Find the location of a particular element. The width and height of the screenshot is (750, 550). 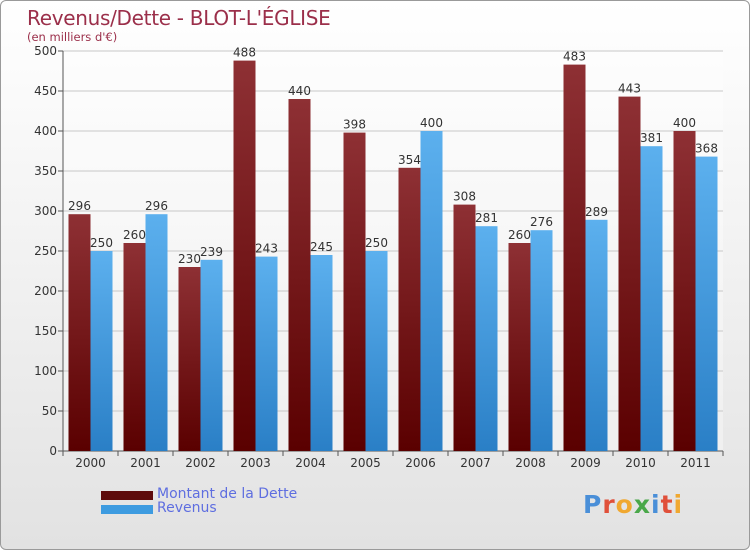

x-tick-label: 2009 is located at coordinates (585, 463).